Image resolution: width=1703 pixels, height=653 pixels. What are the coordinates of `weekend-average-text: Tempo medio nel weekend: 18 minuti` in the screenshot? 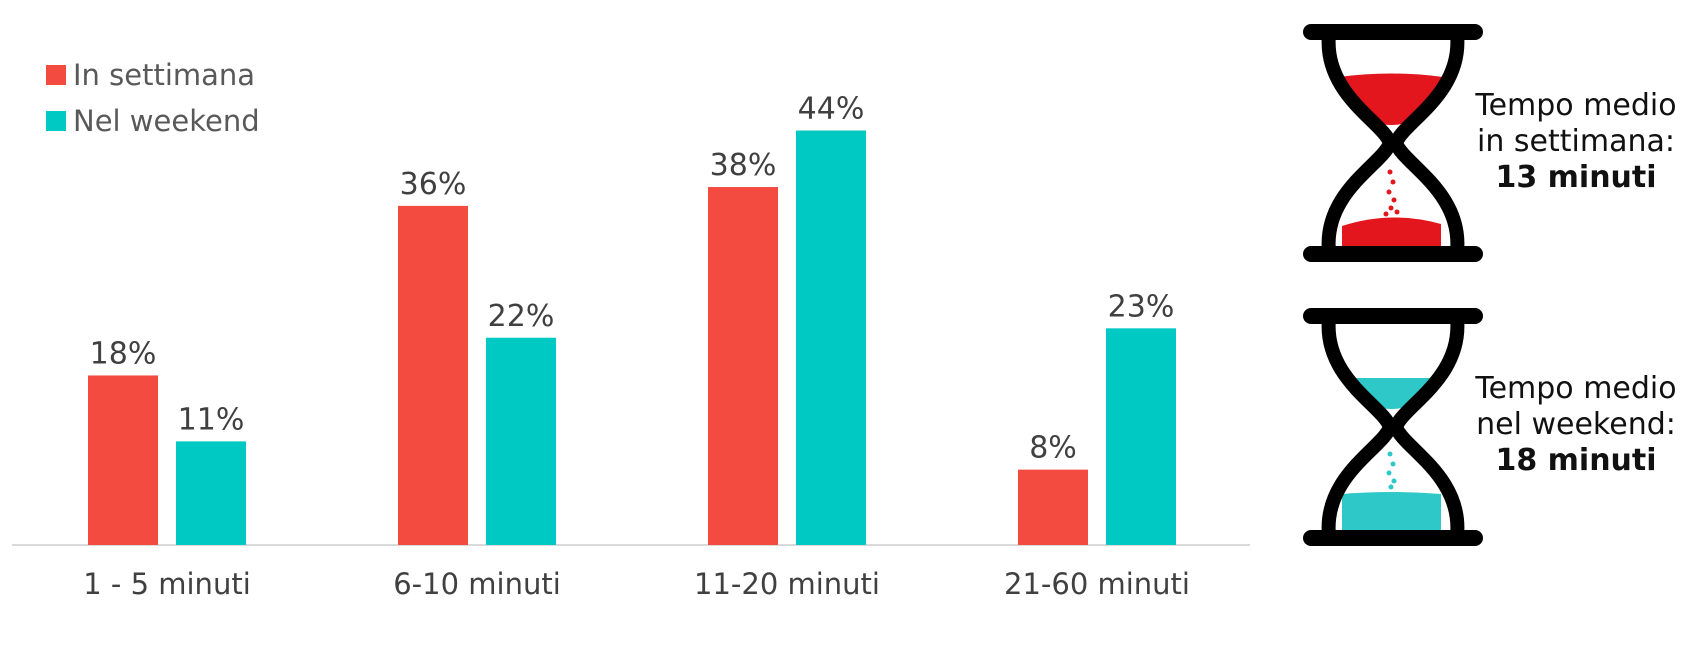 It's located at (1576, 425).